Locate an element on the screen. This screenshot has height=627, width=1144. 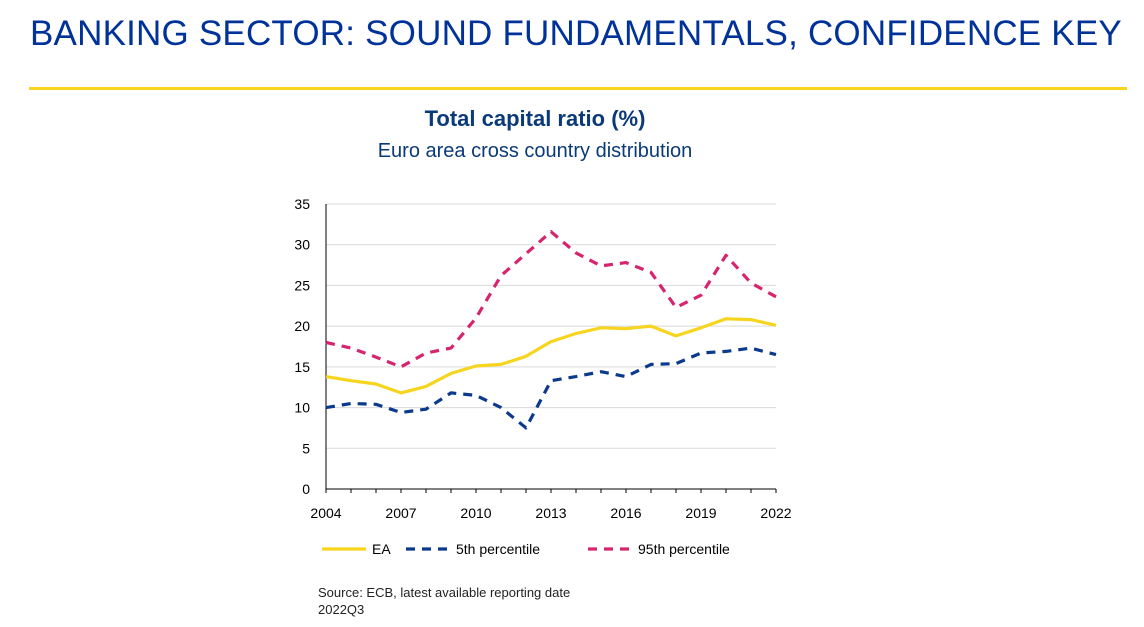
legend-label: EA is located at coordinates (381, 549).